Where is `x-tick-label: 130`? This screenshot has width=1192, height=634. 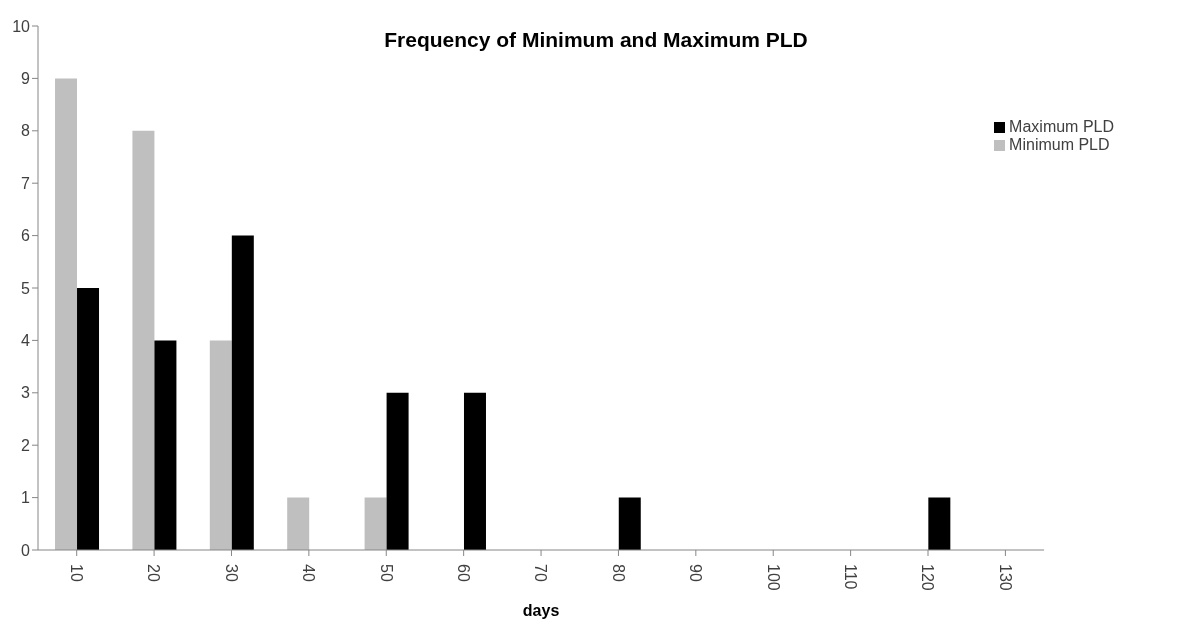 x-tick-label: 130 is located at coordinates (1005, 577).